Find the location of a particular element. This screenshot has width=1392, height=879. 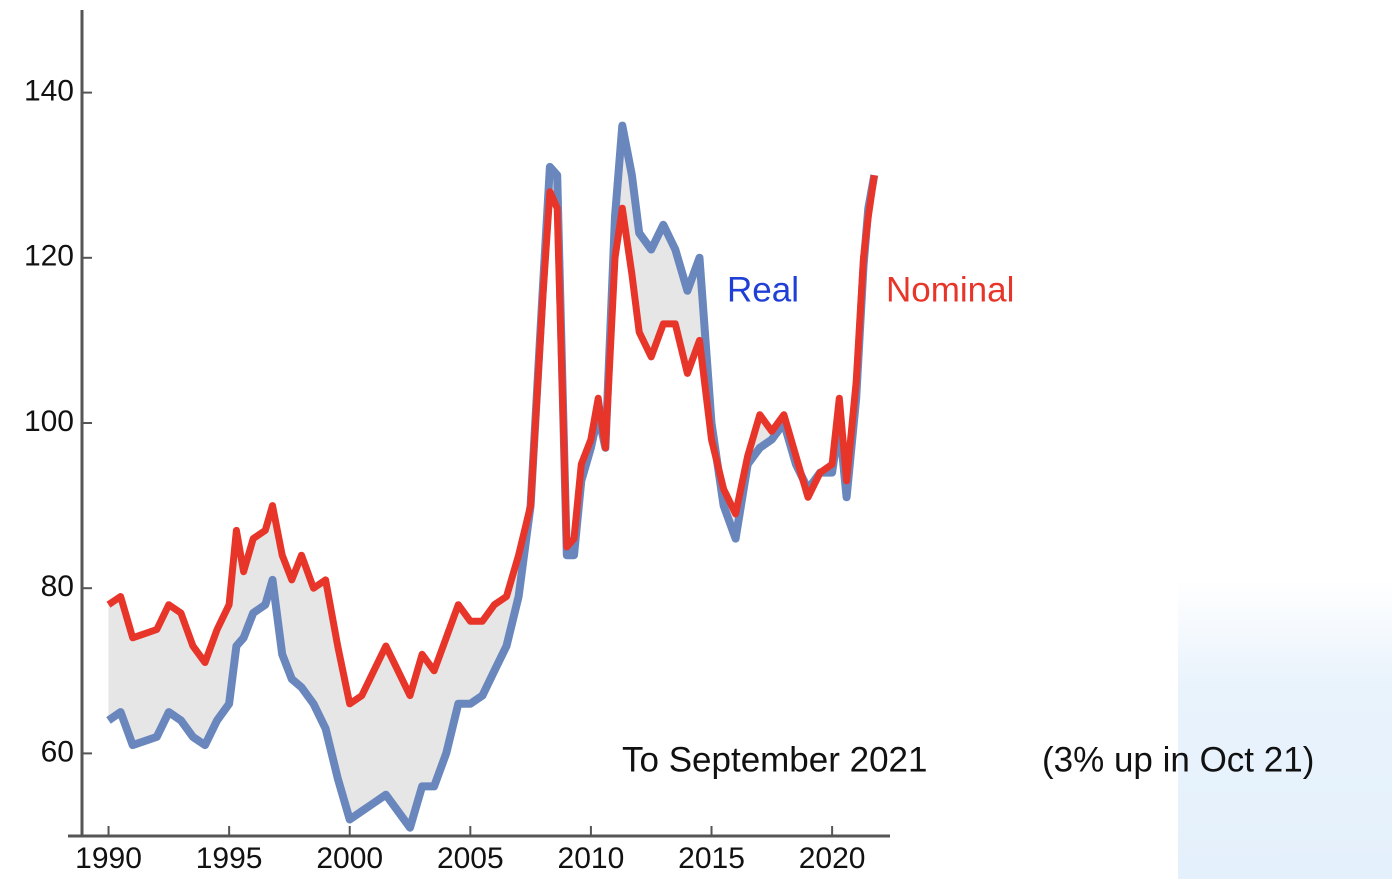

y-tick-label: 80 is located at coordinates (57, 586).